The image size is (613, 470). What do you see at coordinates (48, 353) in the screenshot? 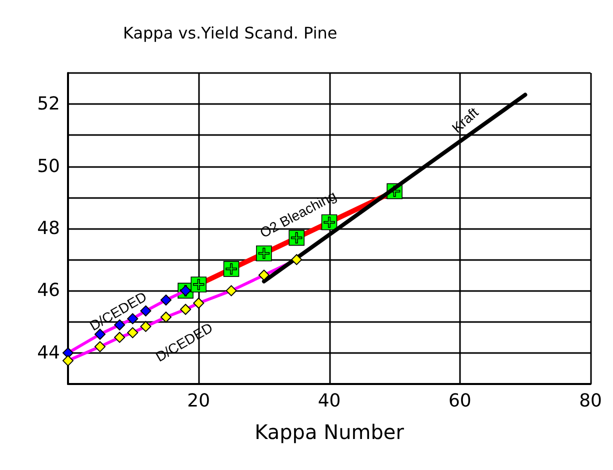
I see `y-tick-label: 44` at bounding box center [48, 353].